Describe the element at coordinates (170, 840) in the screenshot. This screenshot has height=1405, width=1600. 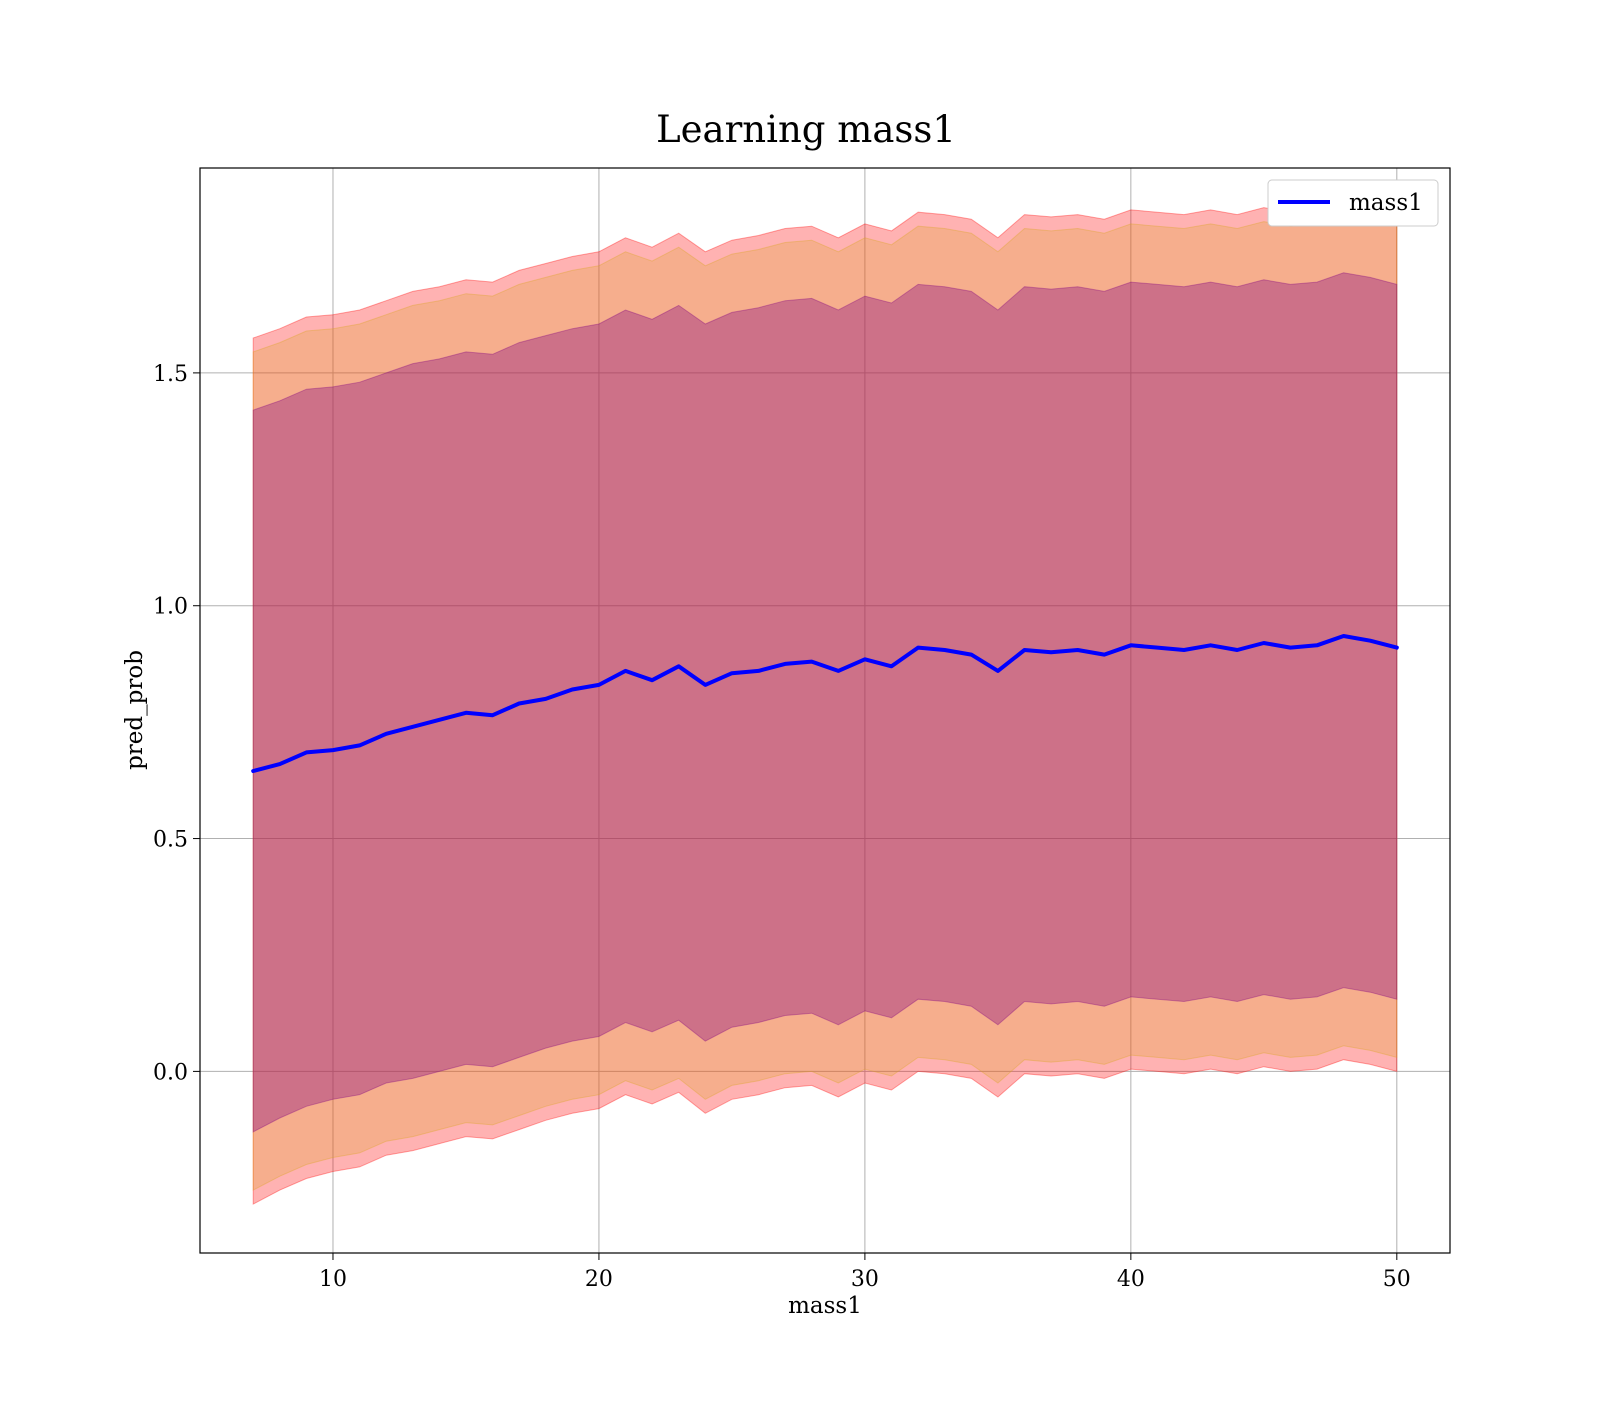
I see `y-tick-label: 0.5` at that location.